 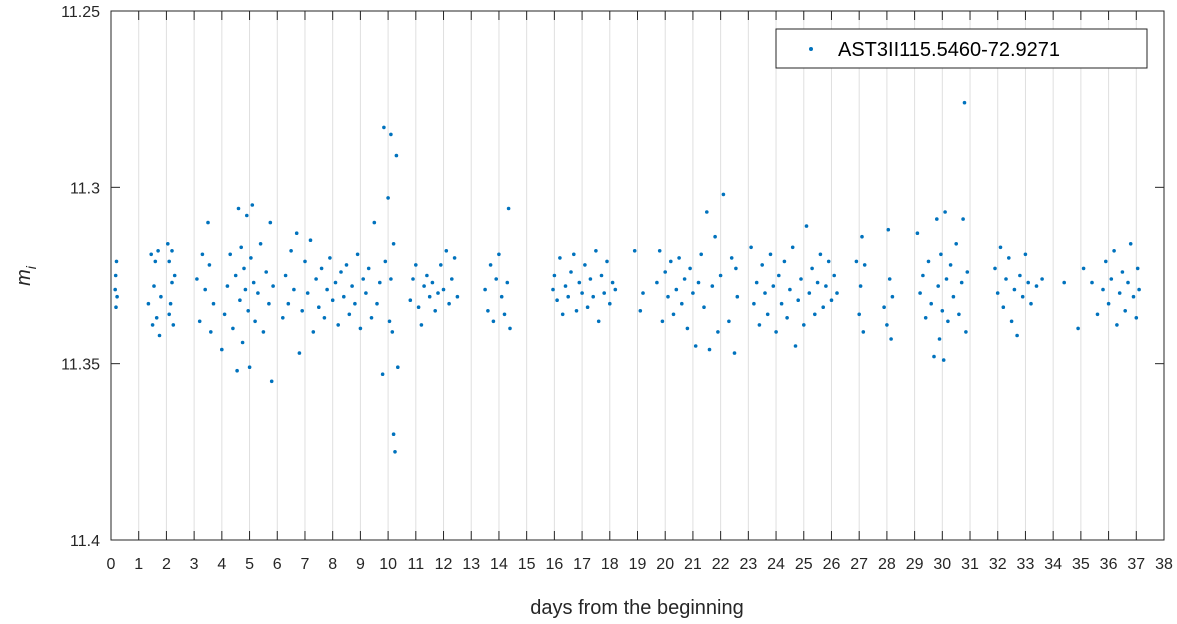 What do you see at coordinates (194, 564) in the screenshot?
I see `x-tick-label: 3` at bounding box center [194, 564].